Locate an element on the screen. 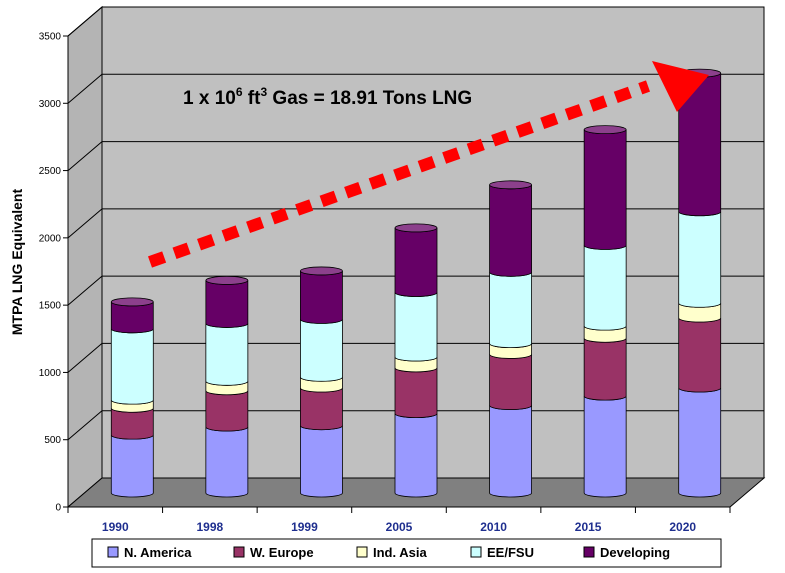  y-tick-label: 1500 is located at coordinates (50, 306).